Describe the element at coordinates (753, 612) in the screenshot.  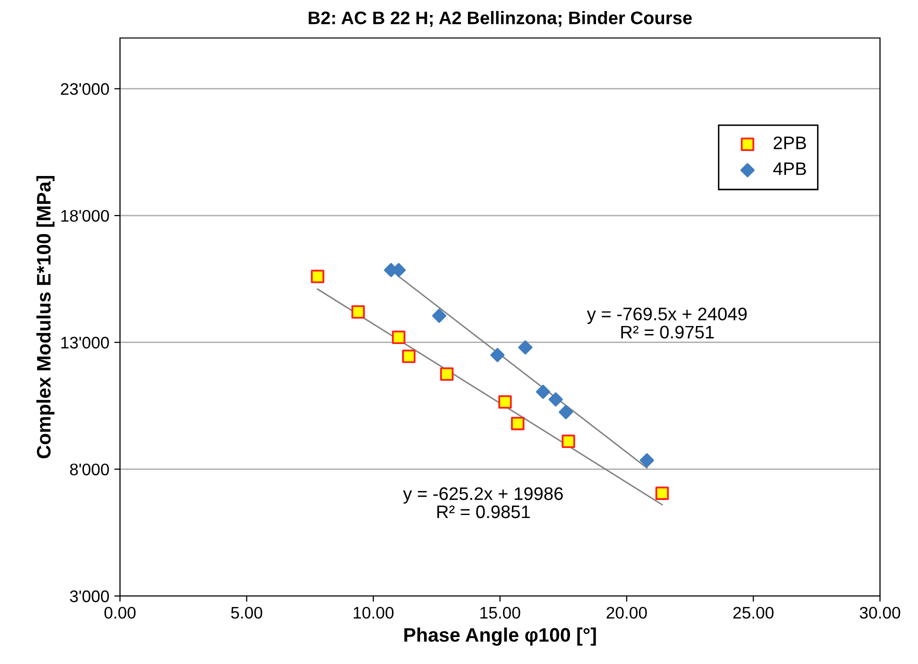
I see `x-tick-label: 25.00` at that location.